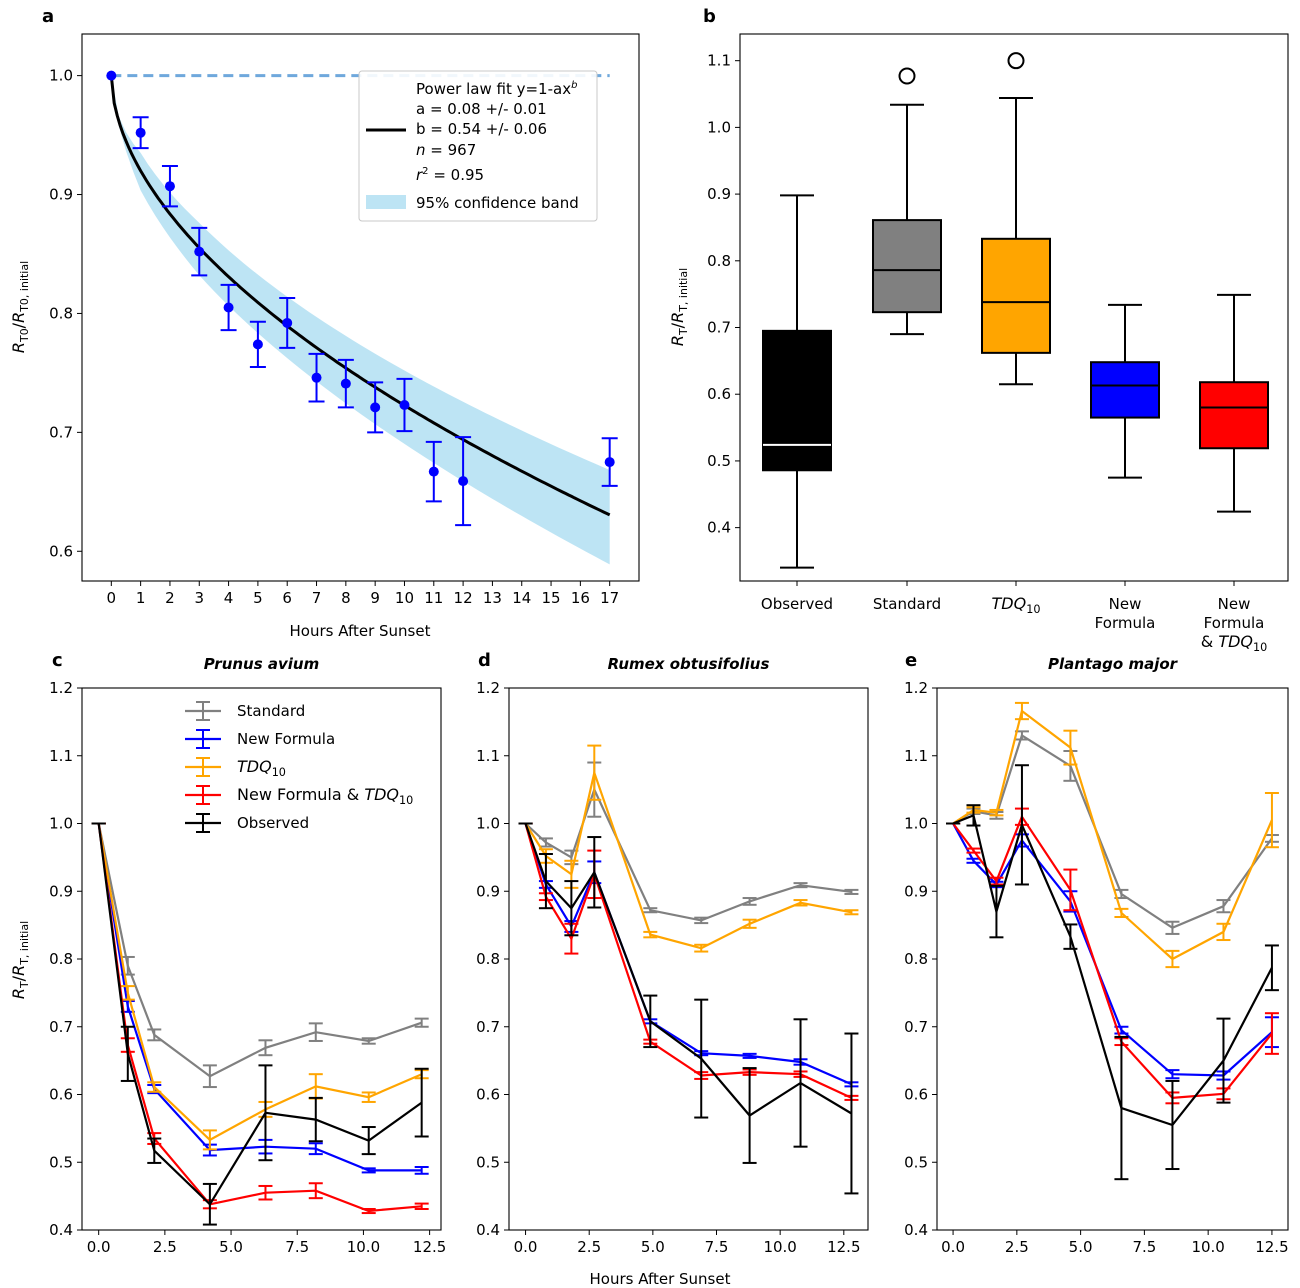  What do you see at coordinates (911, 660) in the screenshot?
I see `panel-label: e` at bounding box center [911, 660].